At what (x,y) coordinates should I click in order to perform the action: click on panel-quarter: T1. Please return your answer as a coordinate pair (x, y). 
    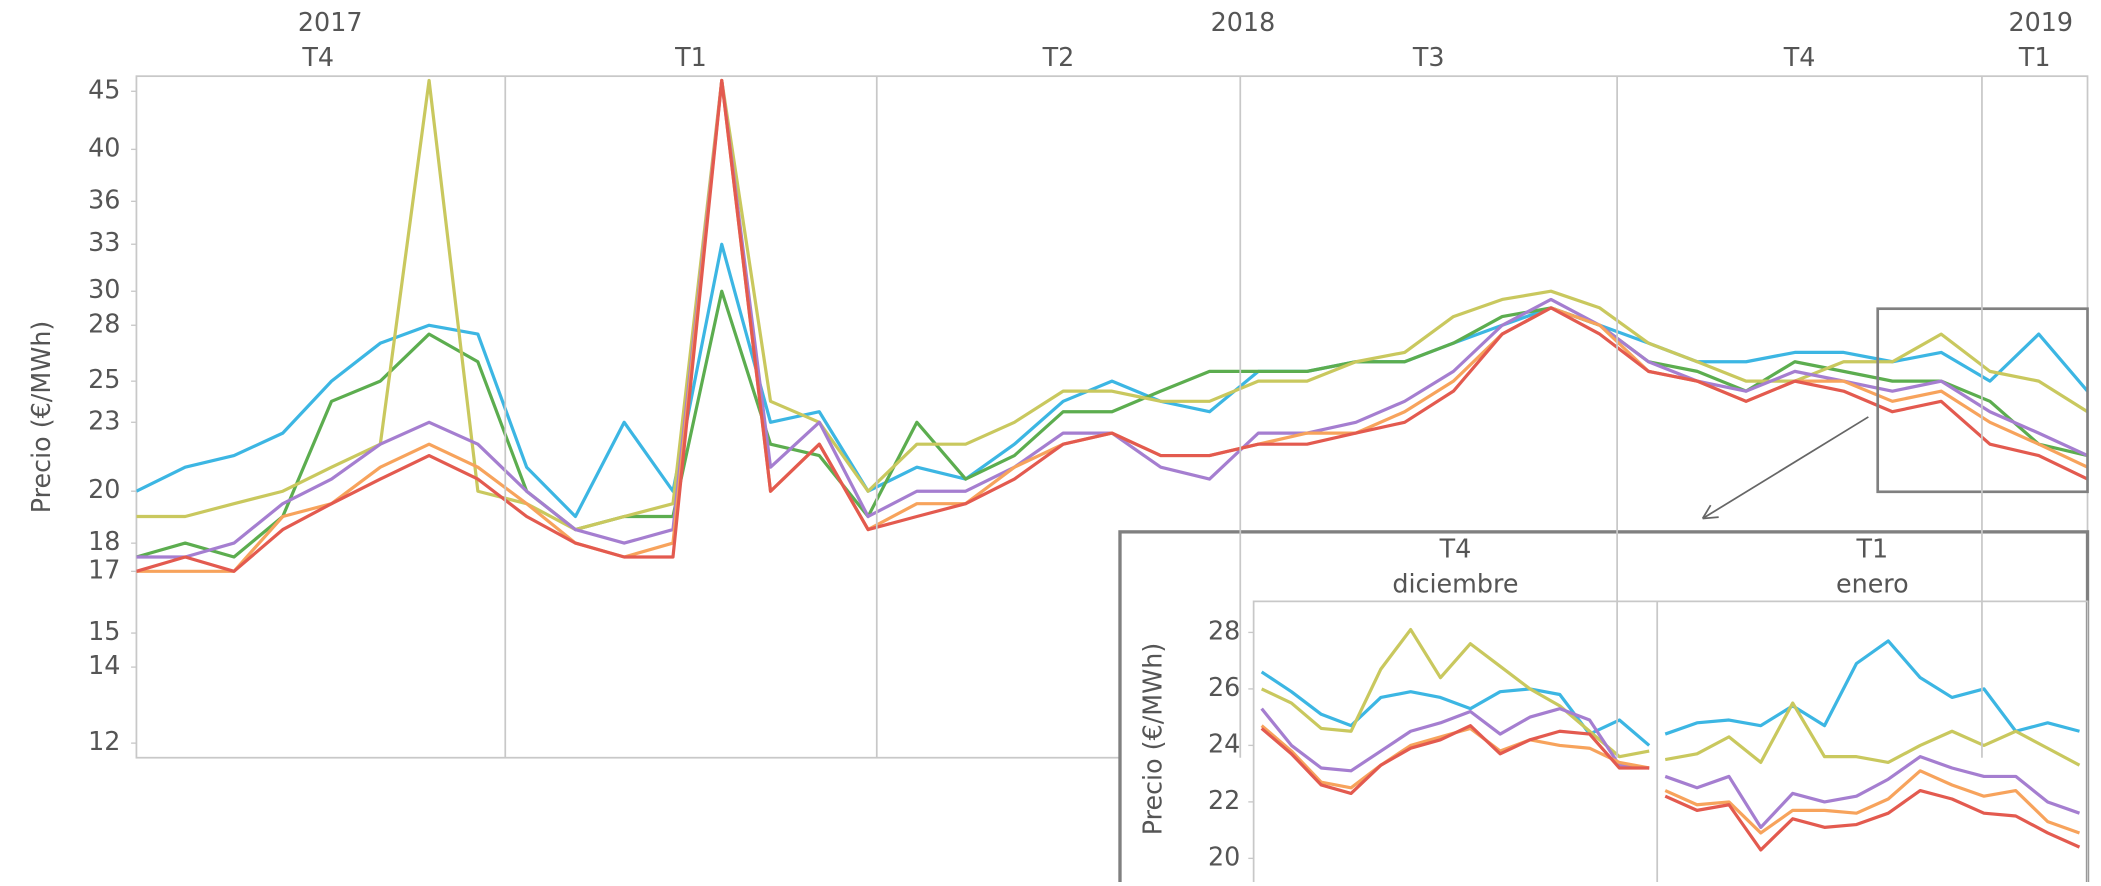
    Looking at the image, I should click on (1872, 549).